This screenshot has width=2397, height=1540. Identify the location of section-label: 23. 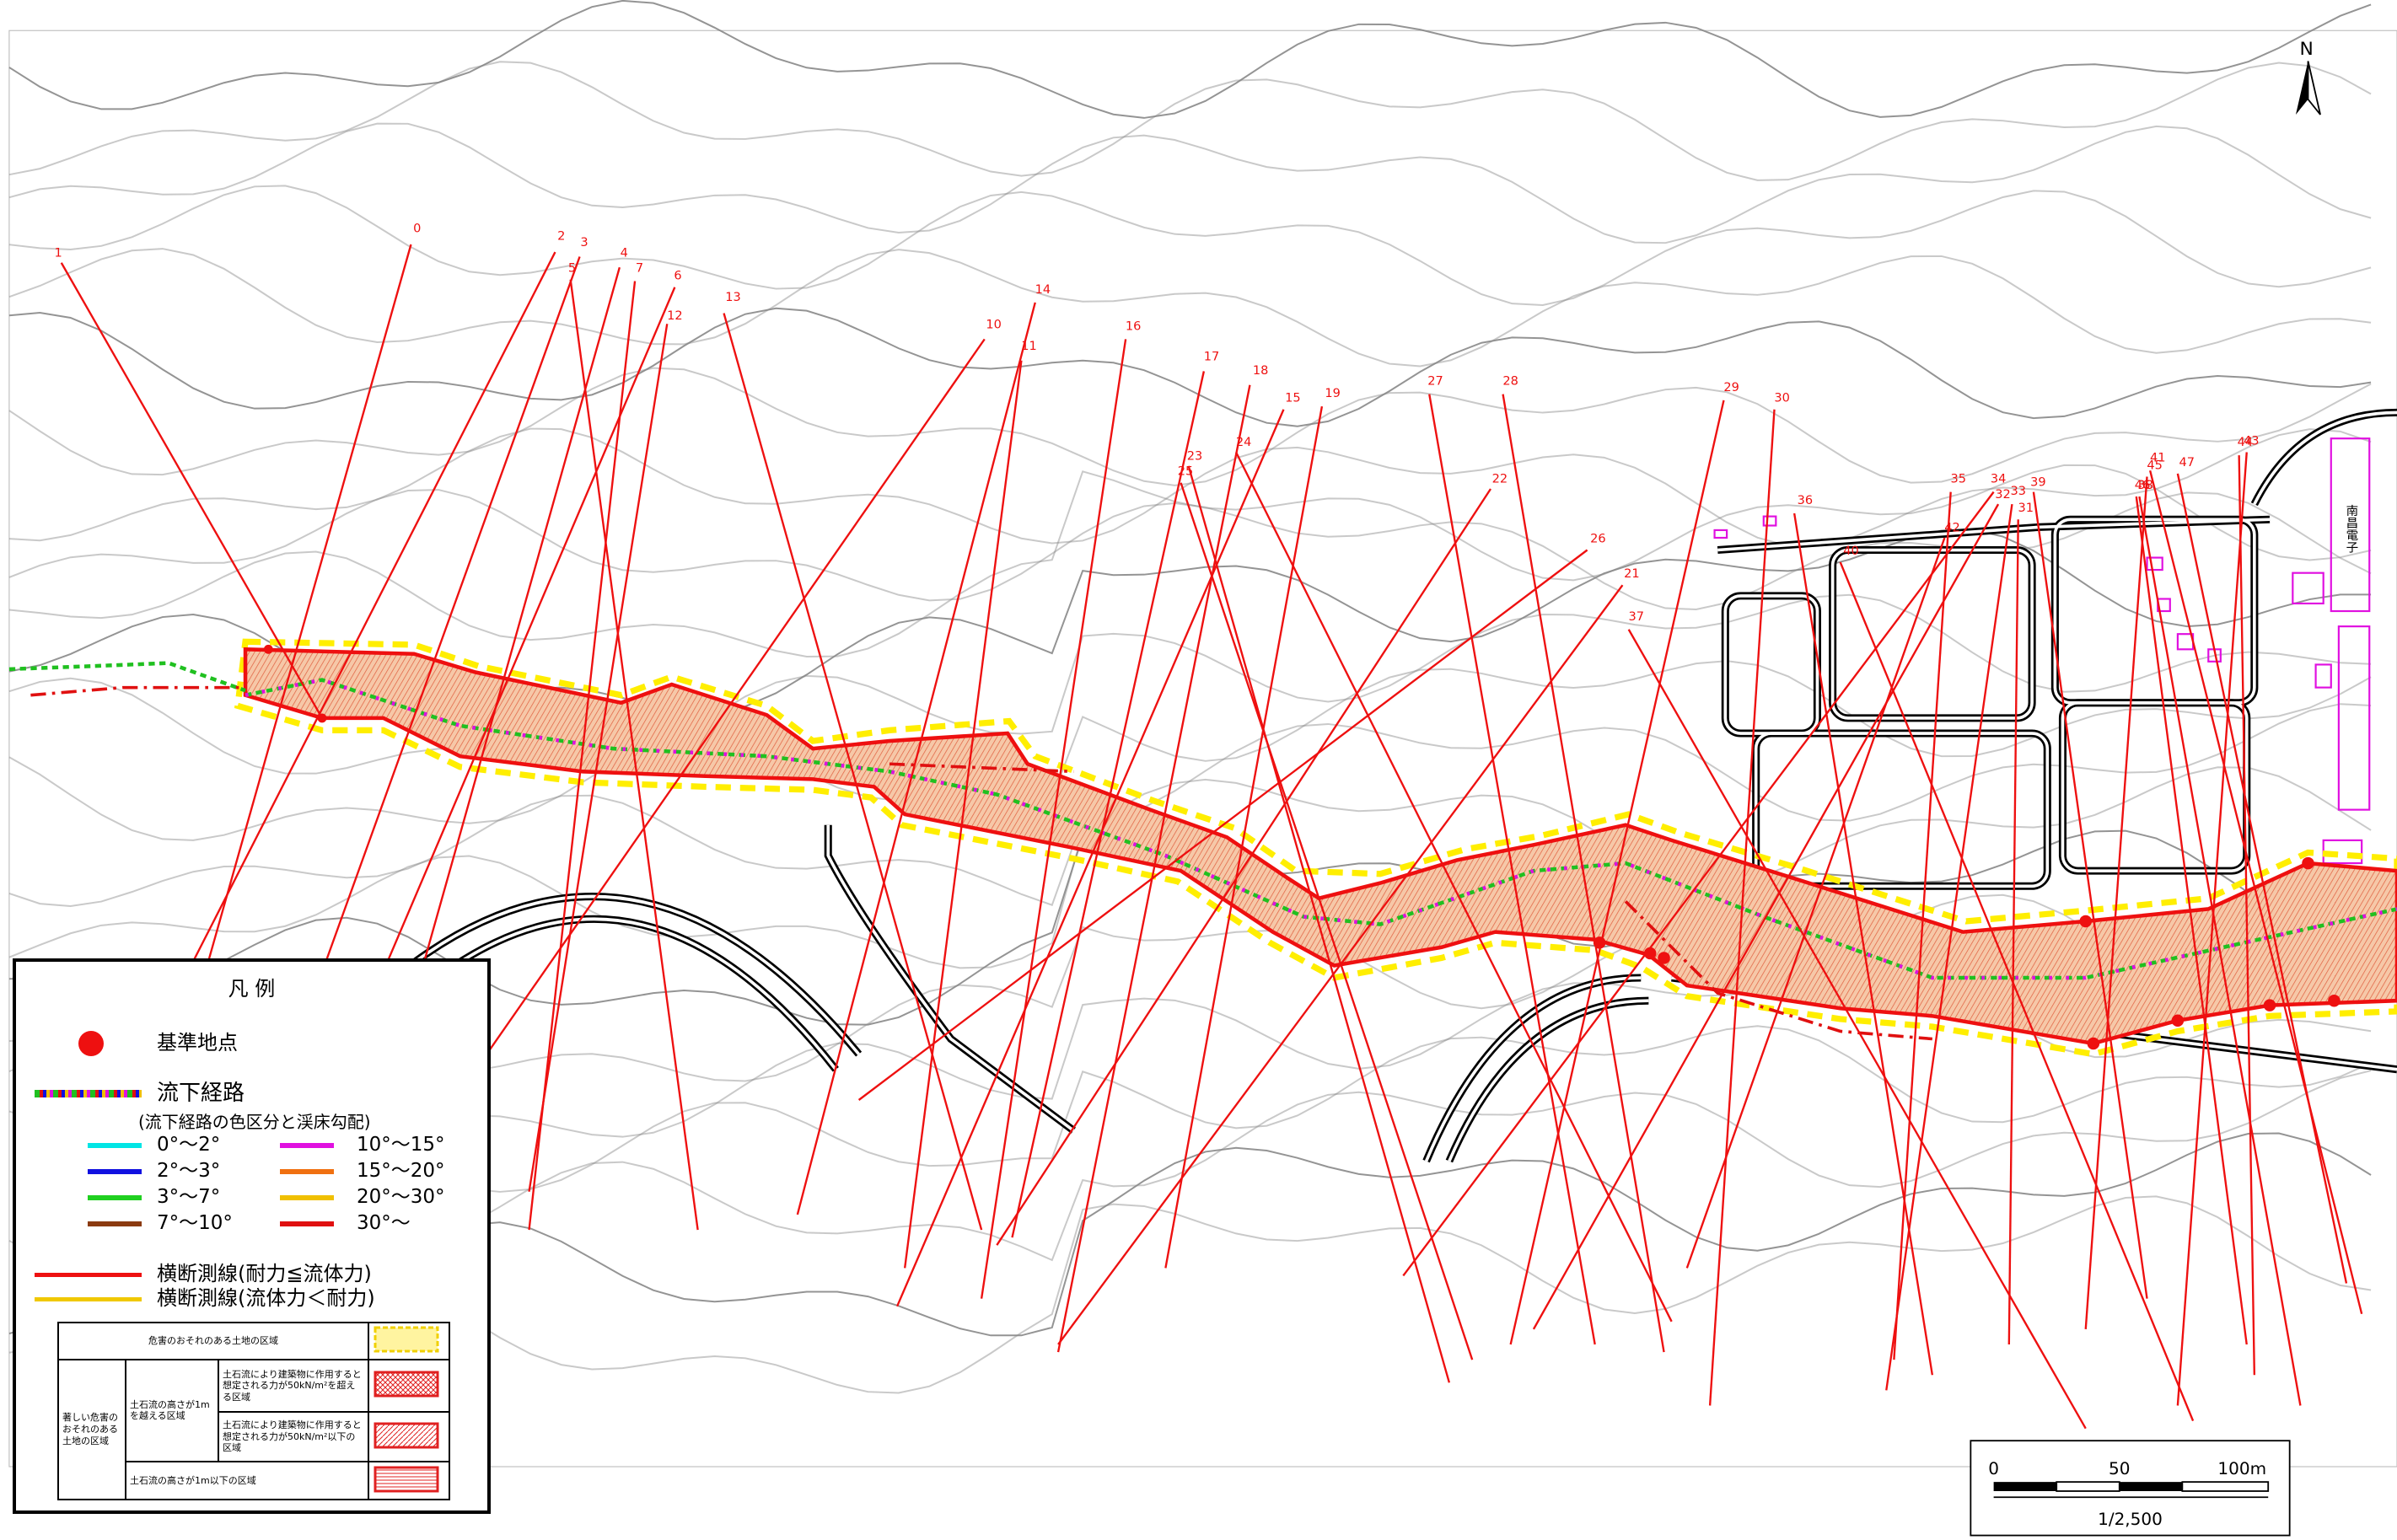
(1195, 457).